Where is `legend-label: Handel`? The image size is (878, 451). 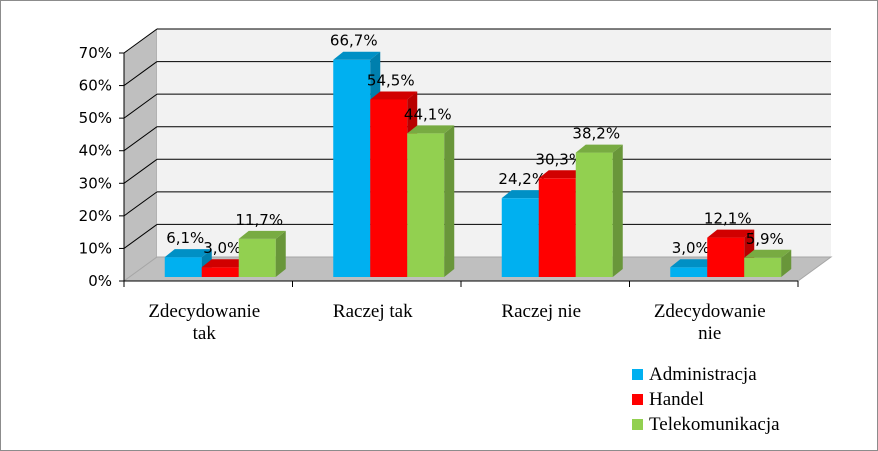
legend-label: Handel is located at coordinates (676, 399).